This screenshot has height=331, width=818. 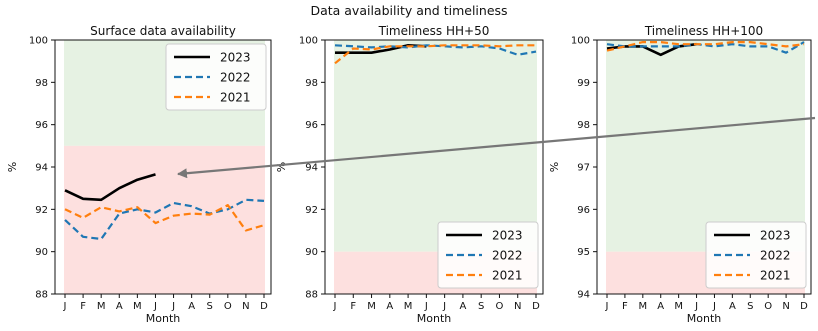 What do you see at coordinates (496, 147) in the screenshot?
I see `annotation-arrow` at bounding box center [496, 147].